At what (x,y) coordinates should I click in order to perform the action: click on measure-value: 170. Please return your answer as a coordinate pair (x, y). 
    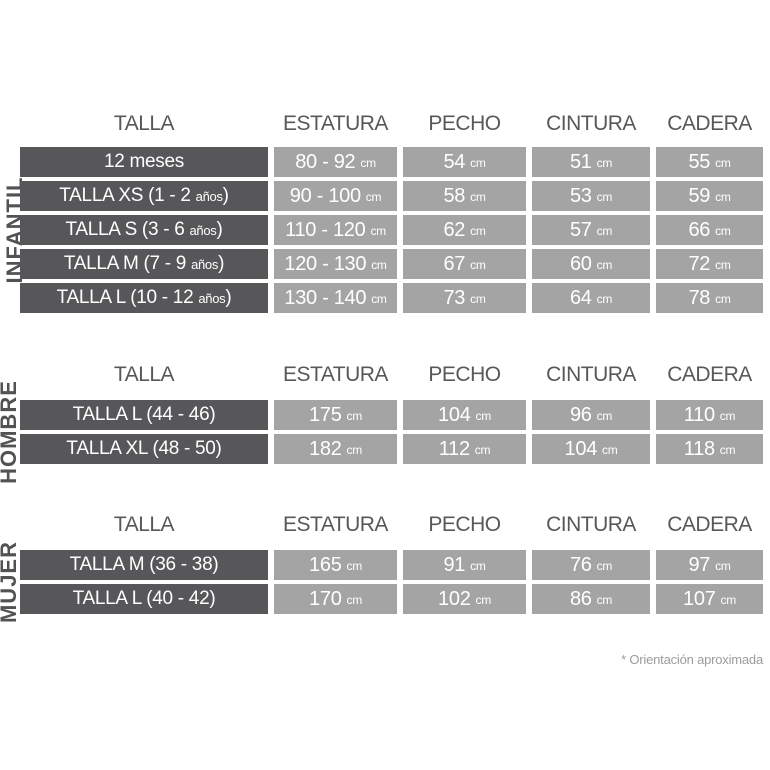
    Looking at the image, I should click on (325, 598).